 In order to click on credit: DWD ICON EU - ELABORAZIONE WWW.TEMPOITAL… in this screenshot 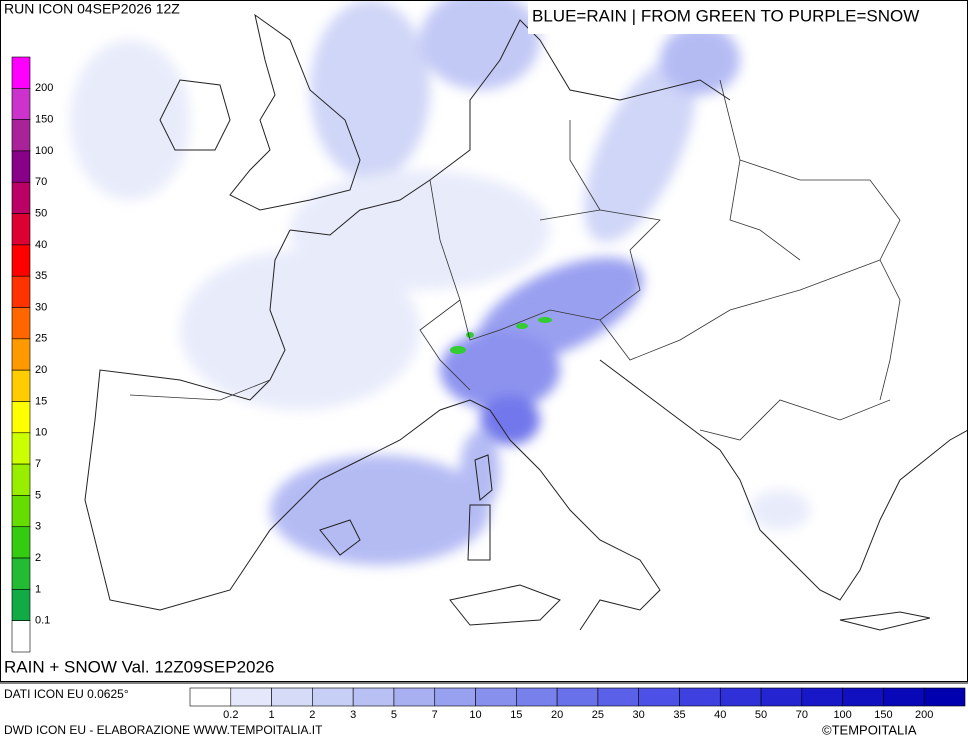, I will do `click(163, 730)`.